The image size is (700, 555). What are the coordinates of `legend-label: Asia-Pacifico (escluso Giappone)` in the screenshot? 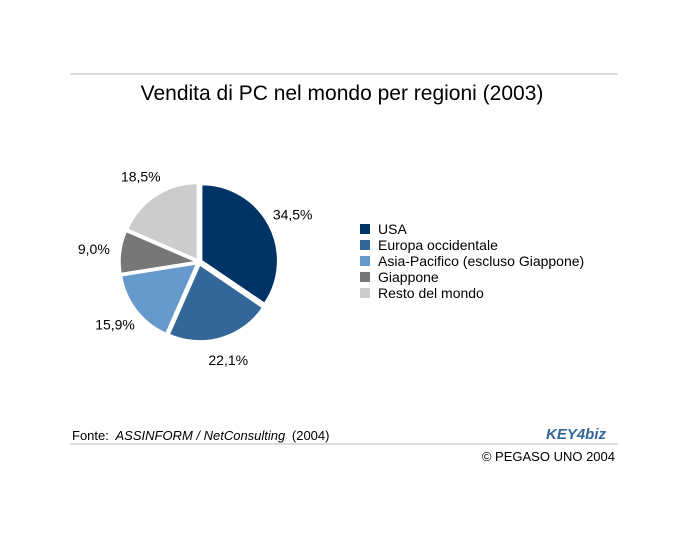 It's located at (481, 261).